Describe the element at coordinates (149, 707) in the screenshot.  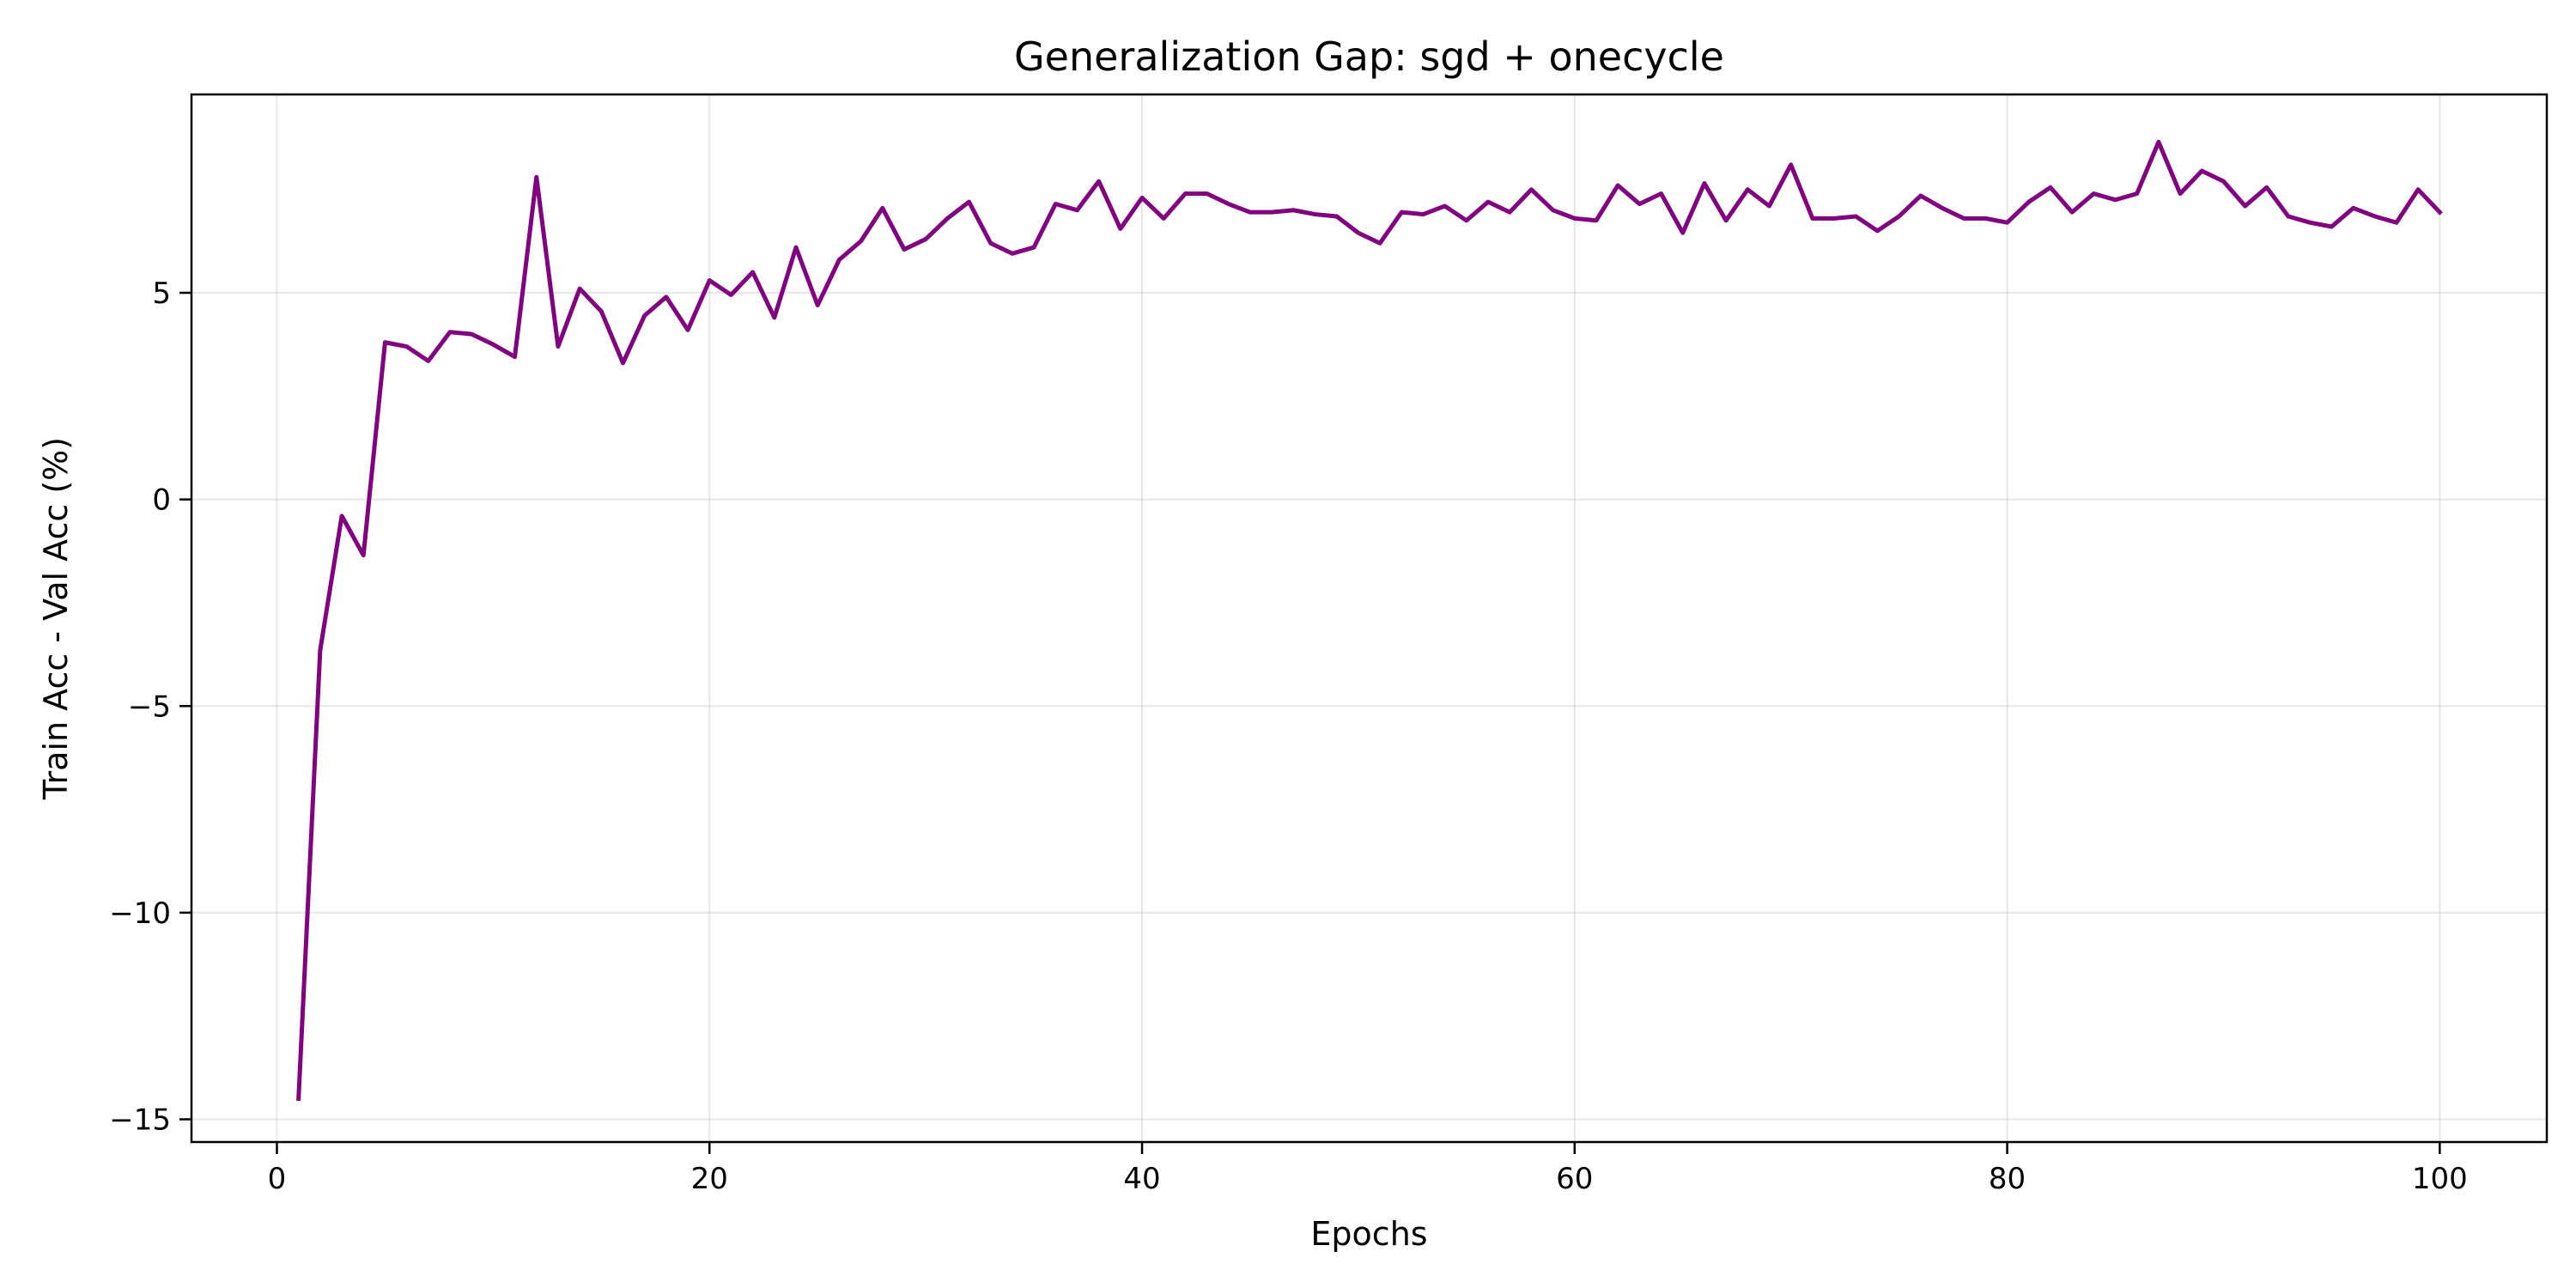
I see `y-tick-label: −5` at that location.